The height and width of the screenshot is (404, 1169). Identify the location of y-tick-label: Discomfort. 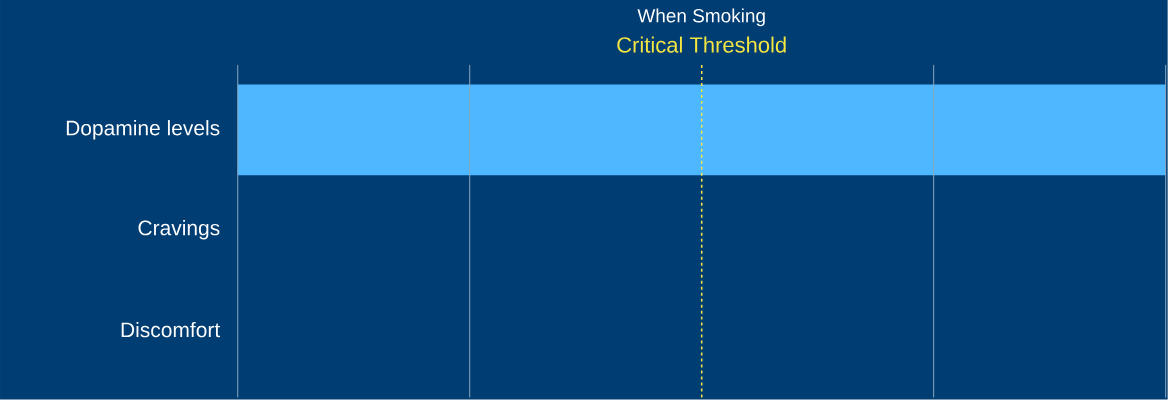
(171, 329).